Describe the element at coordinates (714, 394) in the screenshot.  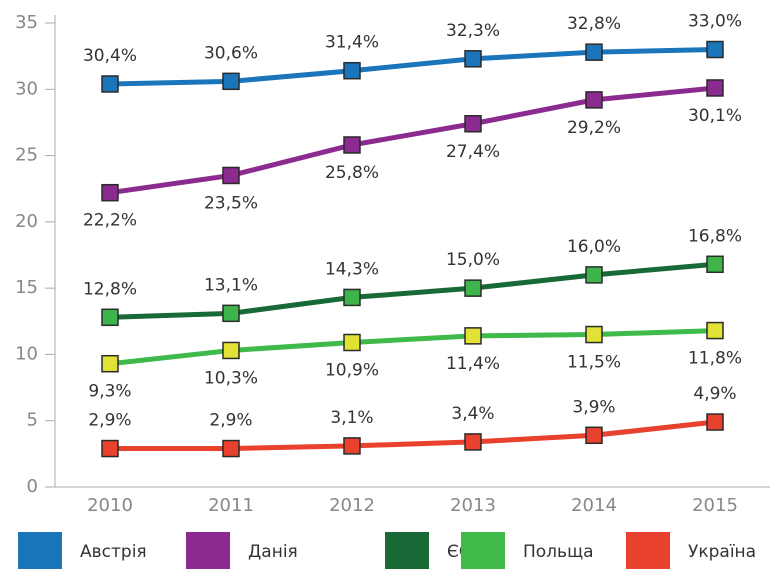
I see `data-label: 4,9%` at that location.